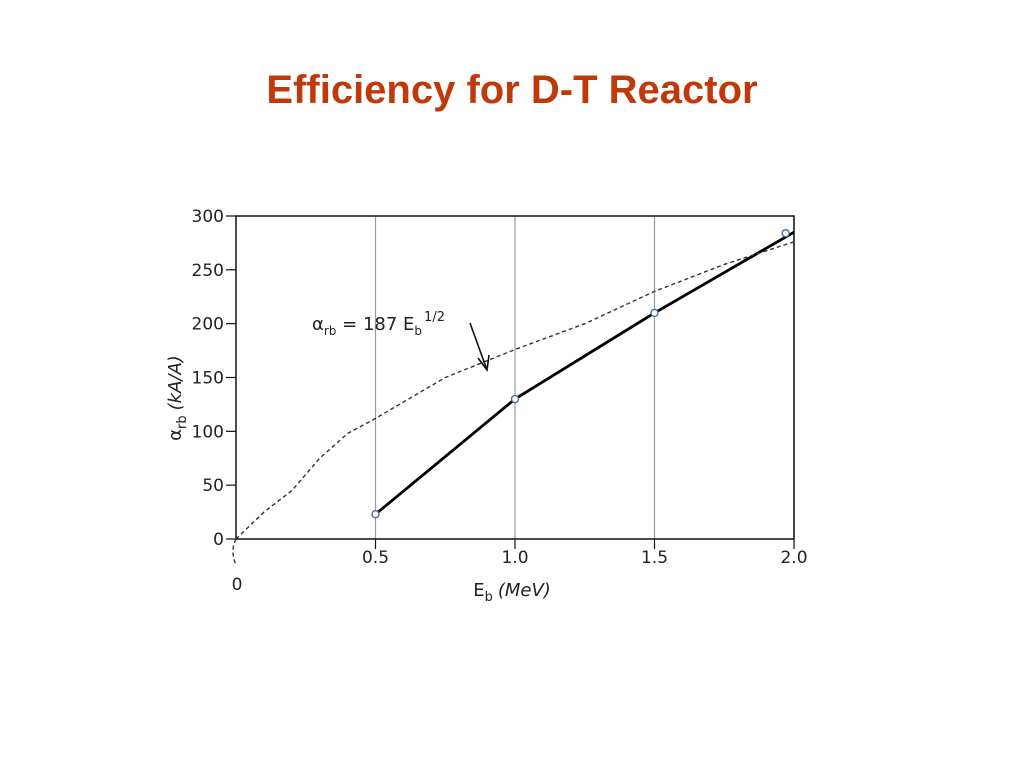  What do you see at coordinates (208, 271) in the screenshot?
I see `y-tick-label: 250` at bounding box center [208, 271].